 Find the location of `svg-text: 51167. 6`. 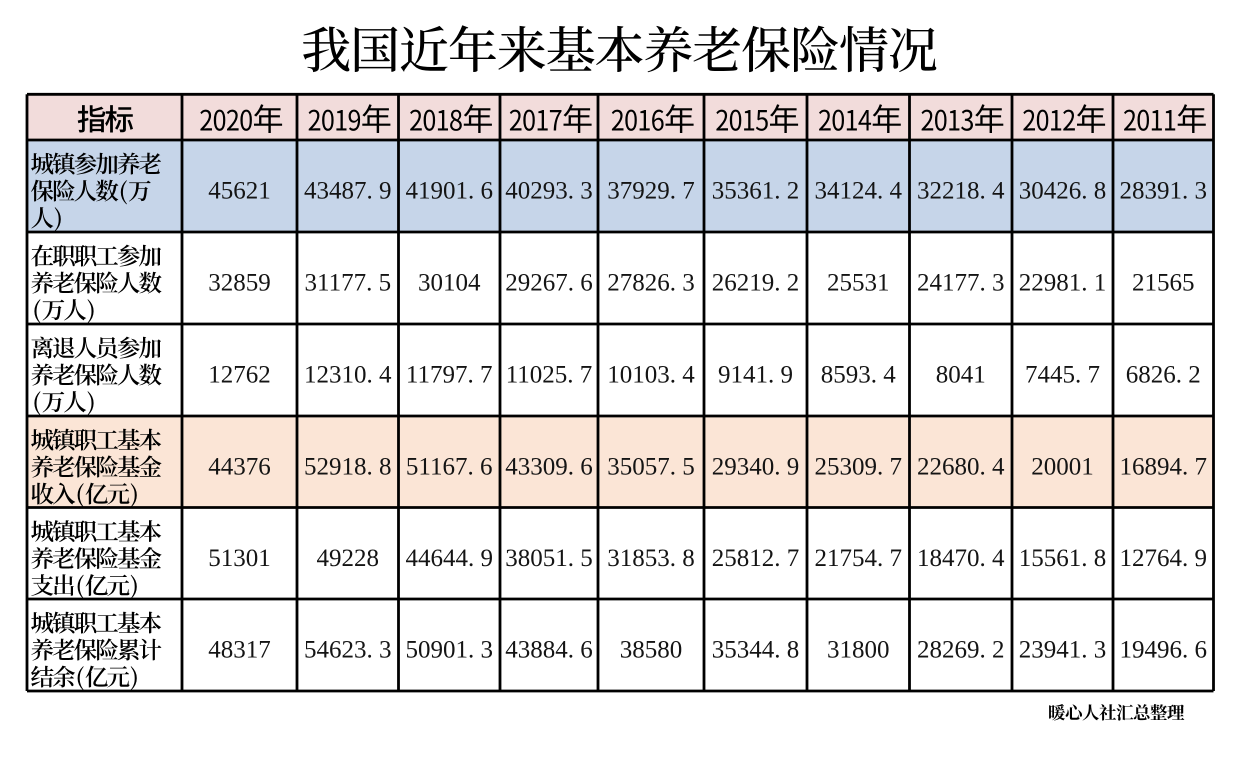

svg-text: 51167. 6 is located at coordinates (449, 467).